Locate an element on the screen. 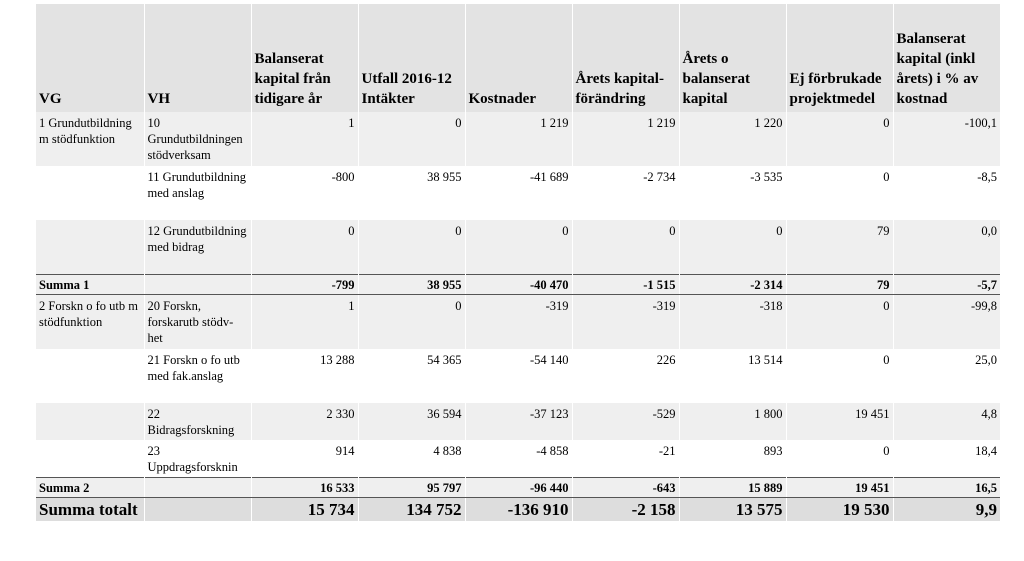 This screenshot has width=1024, height=561. cell-value: 15 734 is located at coordinates (304, 509).